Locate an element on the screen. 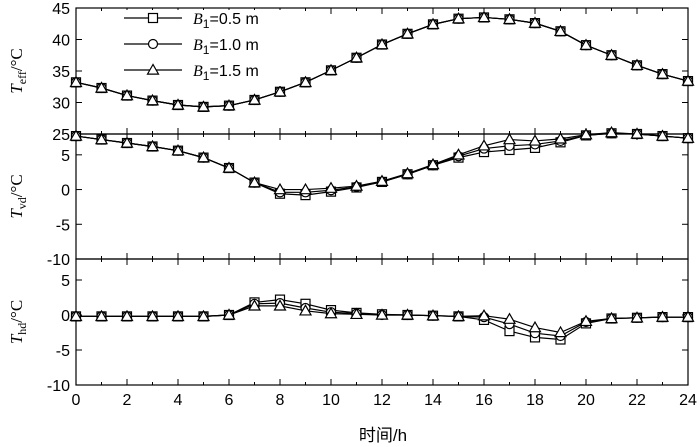 The image size is (700, 447). legend-entry: B1=1.0 m is located at coordinates (191, 47).